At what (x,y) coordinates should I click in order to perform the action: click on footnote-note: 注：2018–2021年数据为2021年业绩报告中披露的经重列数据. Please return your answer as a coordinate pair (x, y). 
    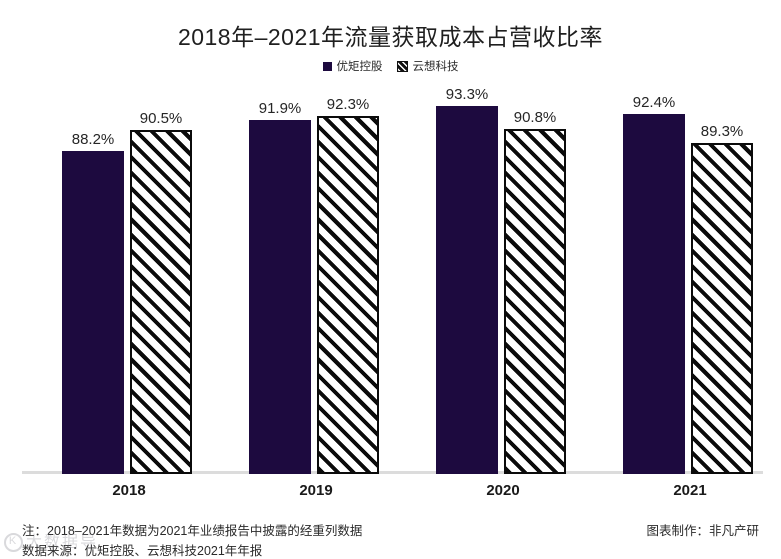
    Looking at the image, I should click on (192, 531).